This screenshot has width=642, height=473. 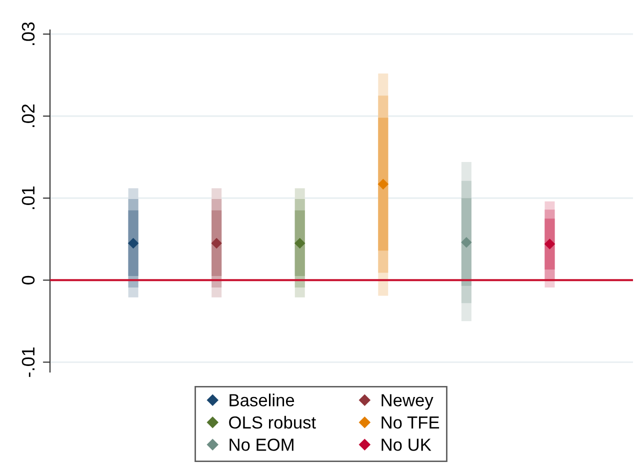 What do you see at coordinates (28, 280) in the screenshot?
I see `y-tick-label: 0` at bounding box center [28, 280].